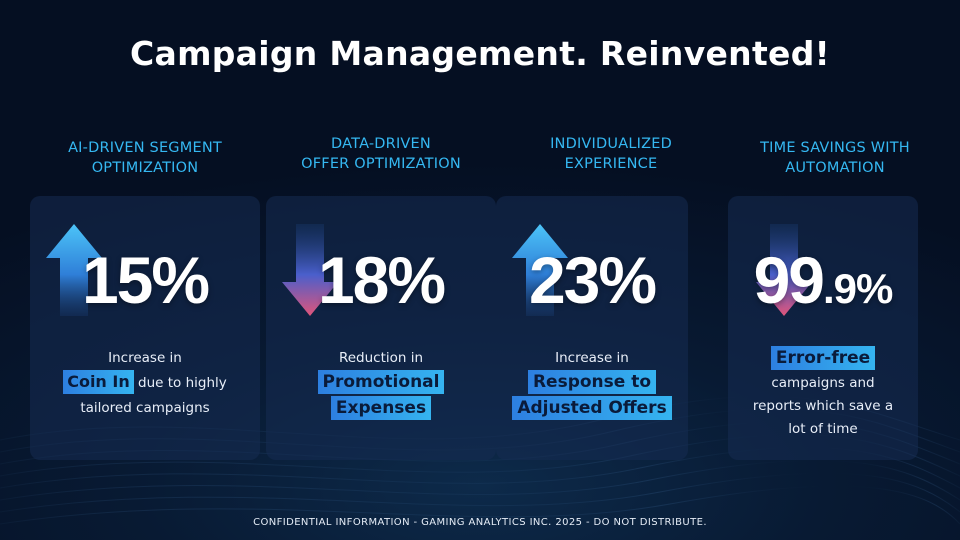  What do you see at coordinates (381, 328) in the screenshot?
I see `metric-card: 18% Reduction in Promotional Expenses` at bounding box center [381, 328].